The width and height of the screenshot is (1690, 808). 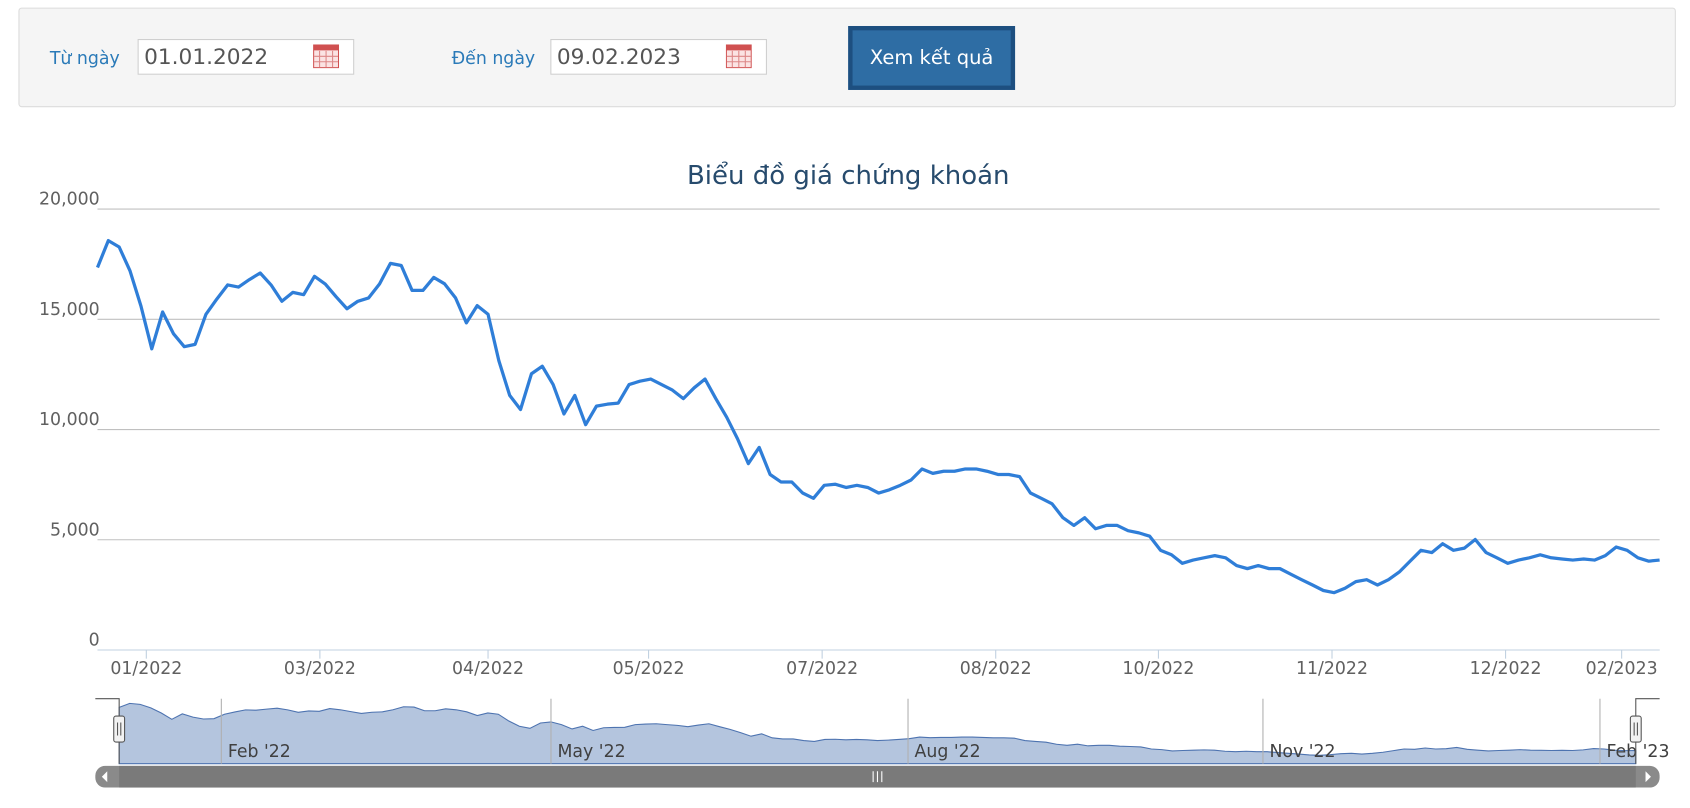 I want to click on navigator-tick-label: Feb '23, so click(x=1637, y=752).